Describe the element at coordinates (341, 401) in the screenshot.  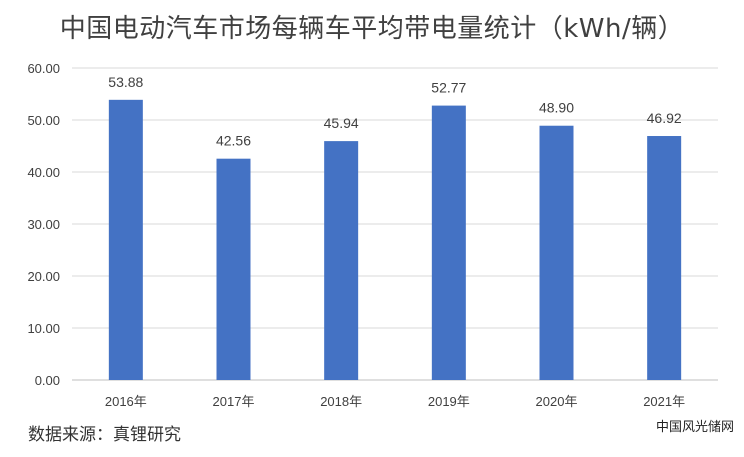
I see `x-tick-label: 2018年` at that location.